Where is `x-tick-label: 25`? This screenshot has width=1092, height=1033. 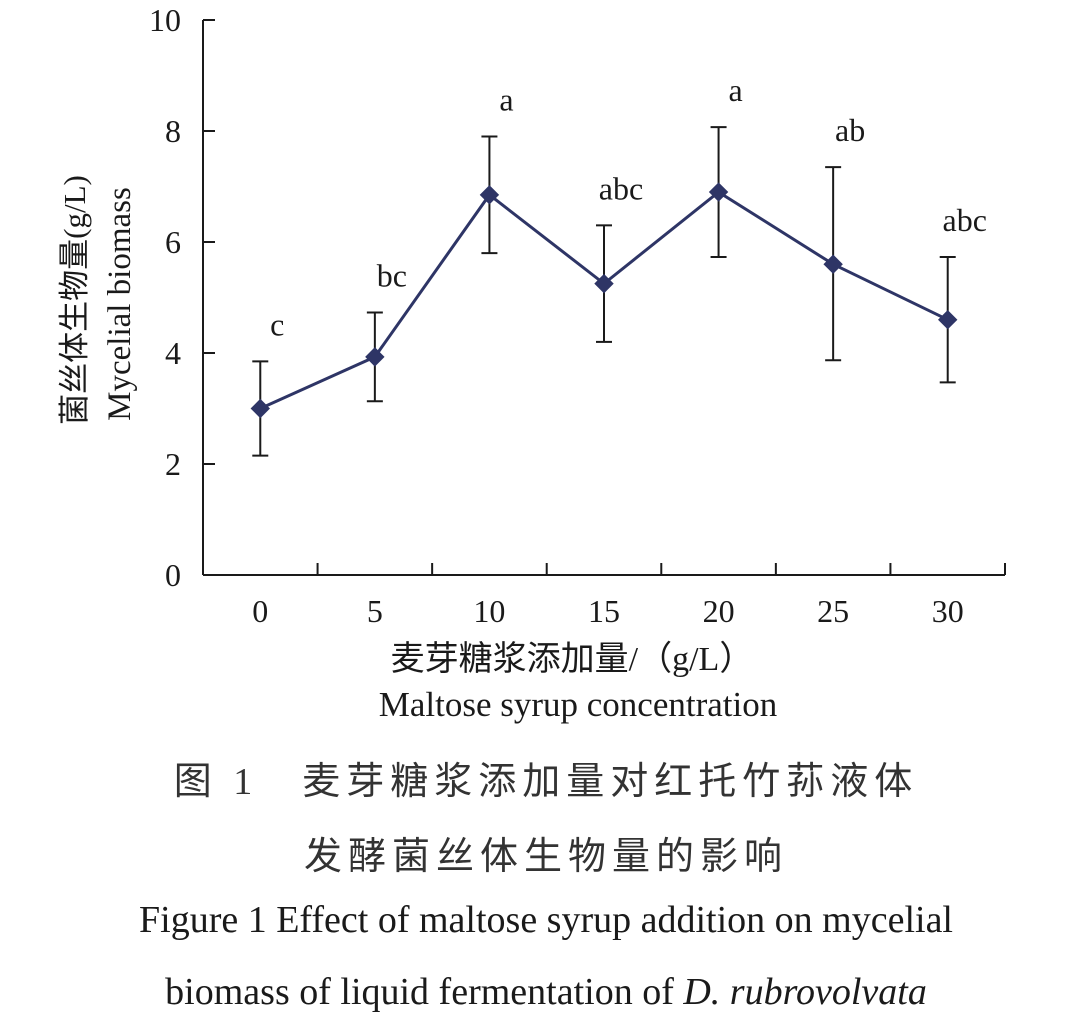 x-tick-label: 25 is located at coordinates (833, 611).